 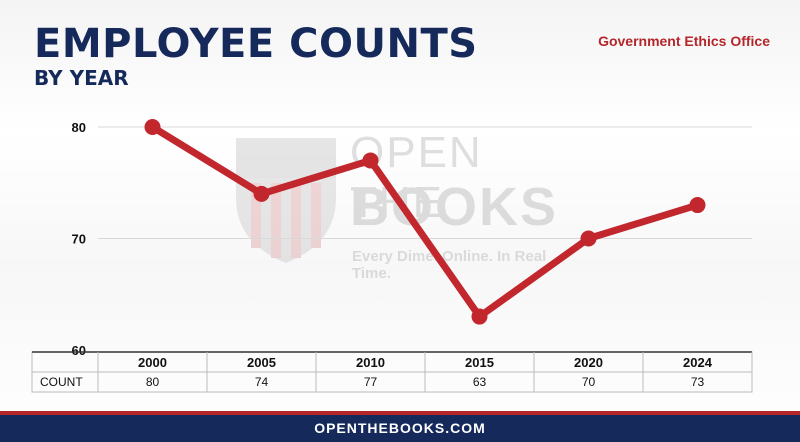 I want to click on footer-site: OPENTHEBOOKS.COM, so click(x=400, y=428).